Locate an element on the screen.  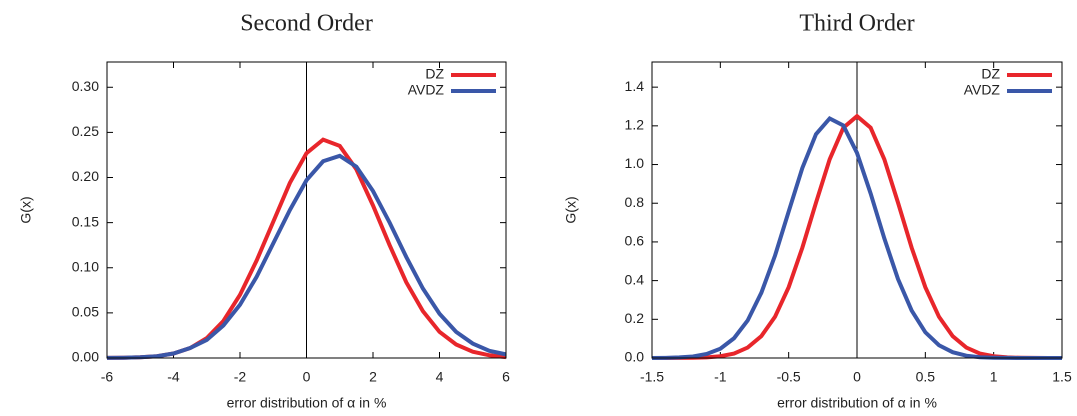
x-tick-label: -2 is located at coordinates (240, 377).